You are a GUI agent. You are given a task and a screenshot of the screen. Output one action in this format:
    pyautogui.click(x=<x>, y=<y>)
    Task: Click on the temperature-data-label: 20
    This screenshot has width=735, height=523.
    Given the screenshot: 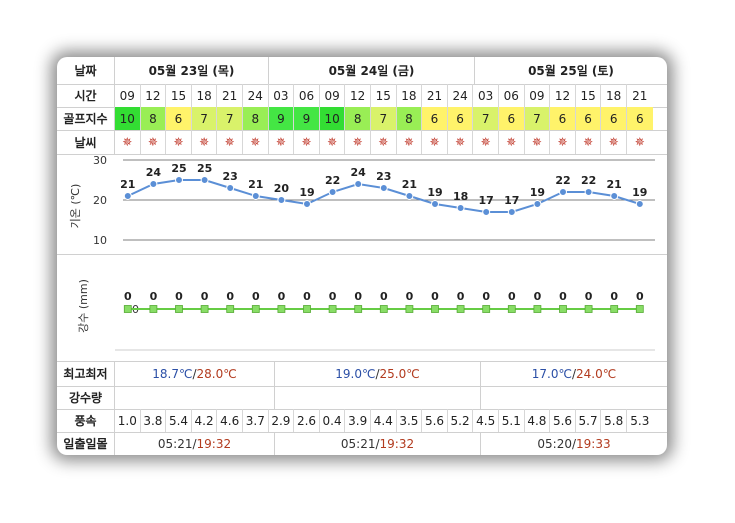 What is the action you would take?
    pyautogui.click(x=282, y=188)
    